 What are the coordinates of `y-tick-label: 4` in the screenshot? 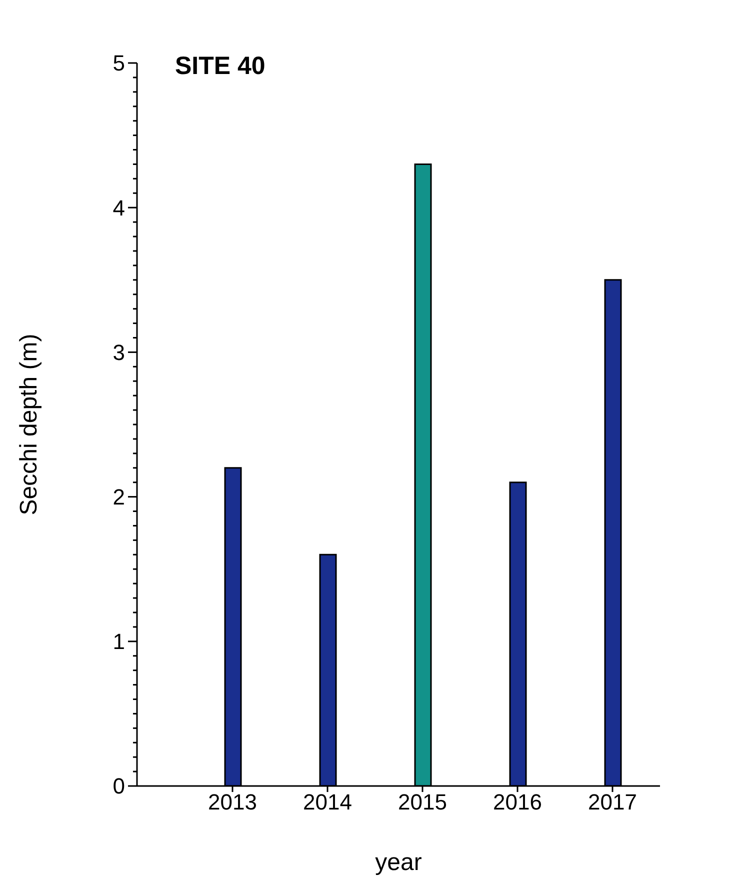 It's located at (118, 207).